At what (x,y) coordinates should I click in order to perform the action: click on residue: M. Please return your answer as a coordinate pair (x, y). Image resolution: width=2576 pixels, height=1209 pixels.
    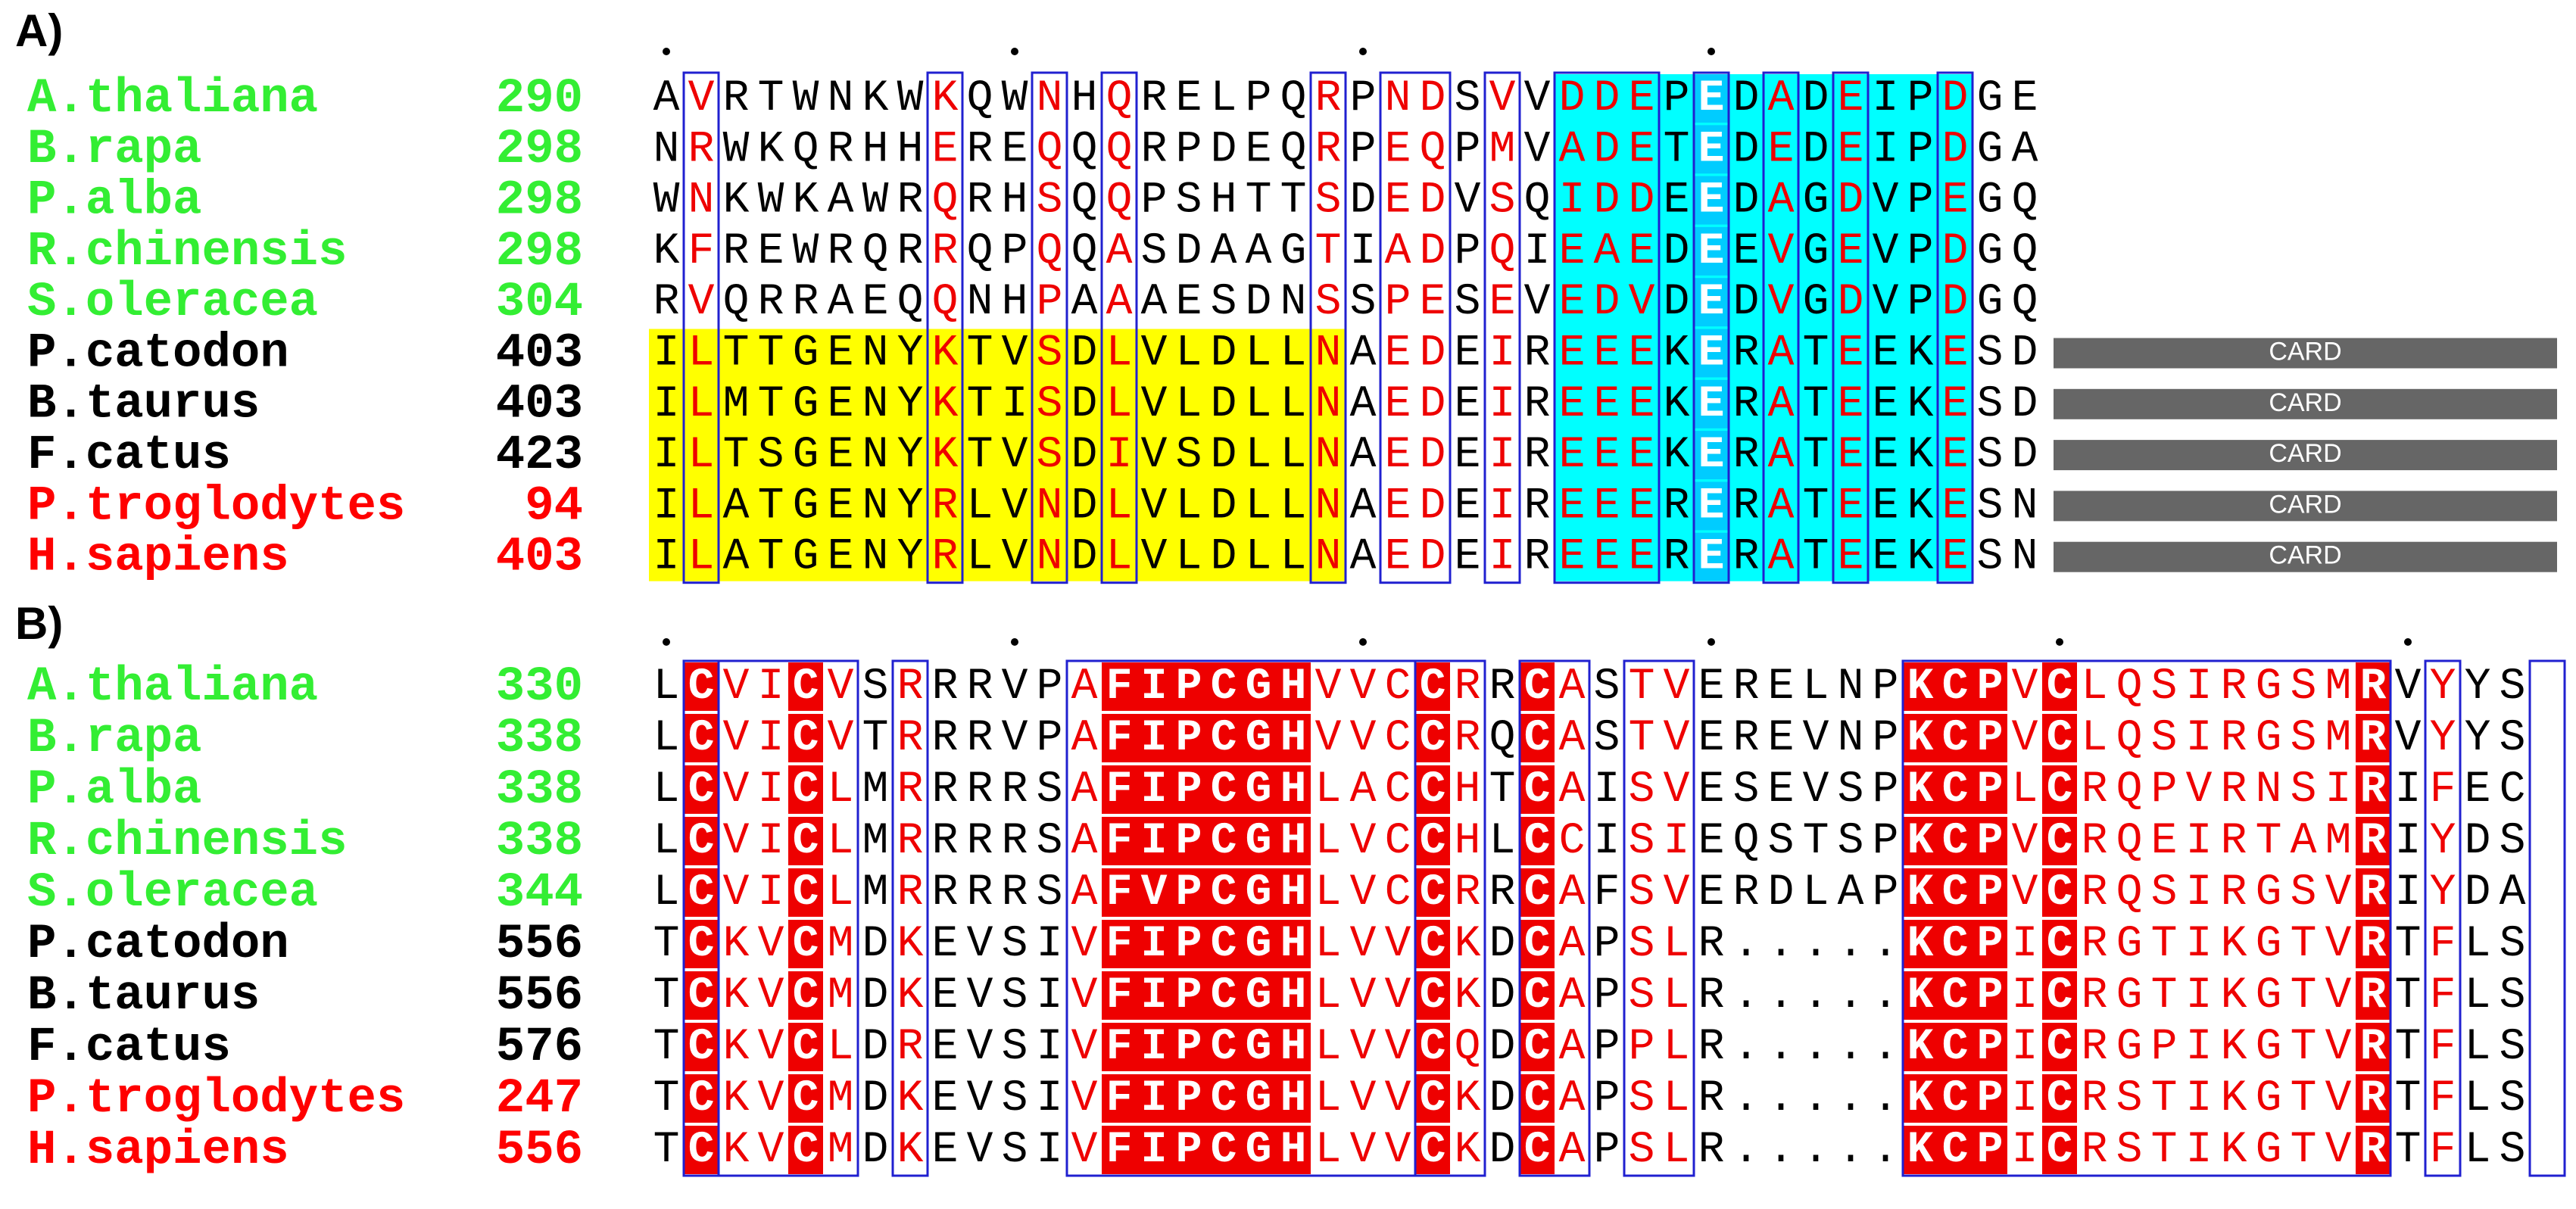
    Looking at the image, I should click on (2338, 738).